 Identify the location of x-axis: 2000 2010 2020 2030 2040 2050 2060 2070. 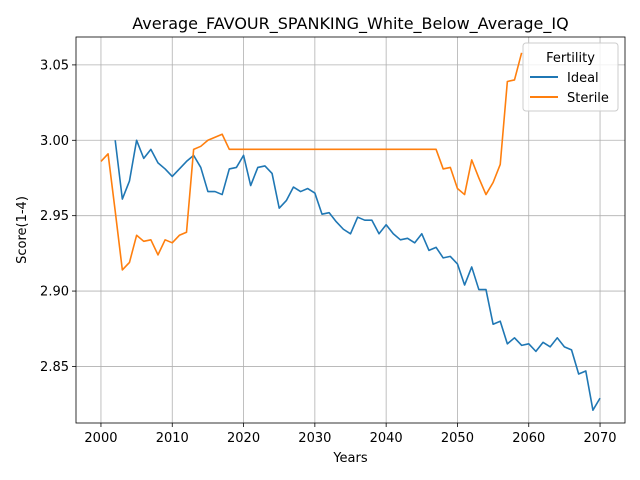
(350, 434).